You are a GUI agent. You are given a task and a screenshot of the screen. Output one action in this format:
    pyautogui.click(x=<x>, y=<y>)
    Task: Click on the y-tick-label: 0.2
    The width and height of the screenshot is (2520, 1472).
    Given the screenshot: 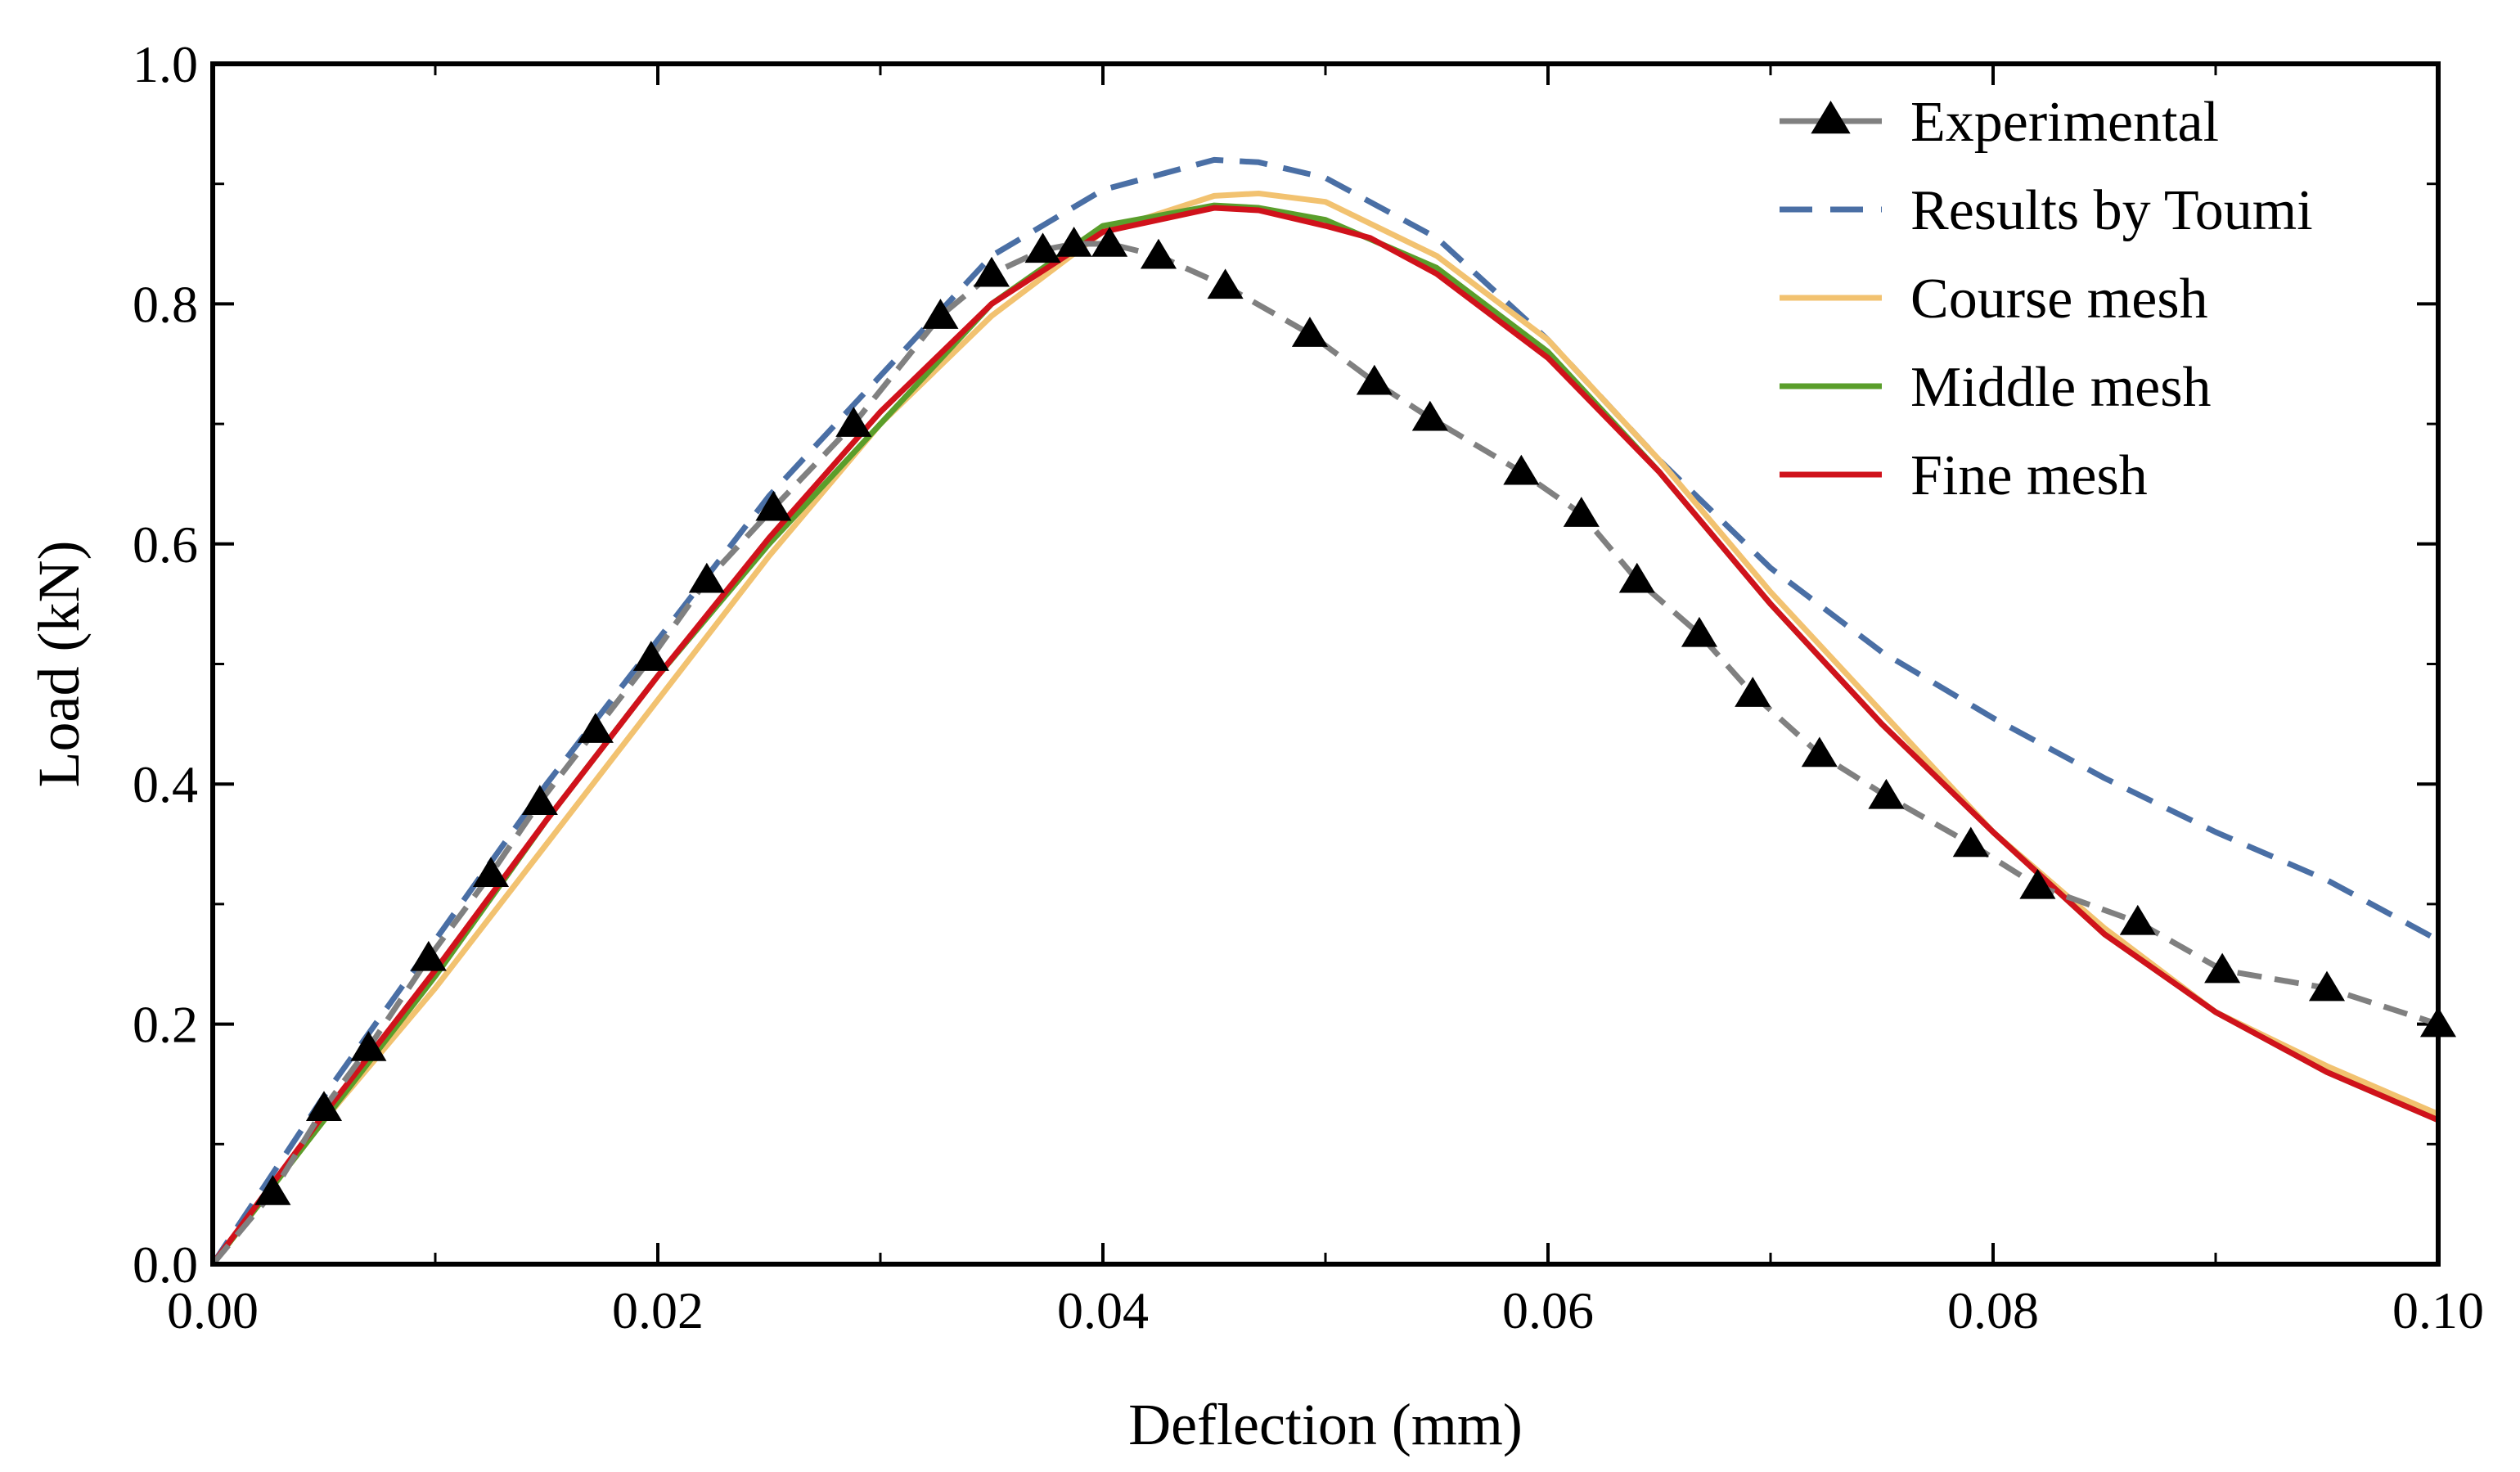 What is the action you would take?
    pyautogui.click(x=166, y=1025)
    